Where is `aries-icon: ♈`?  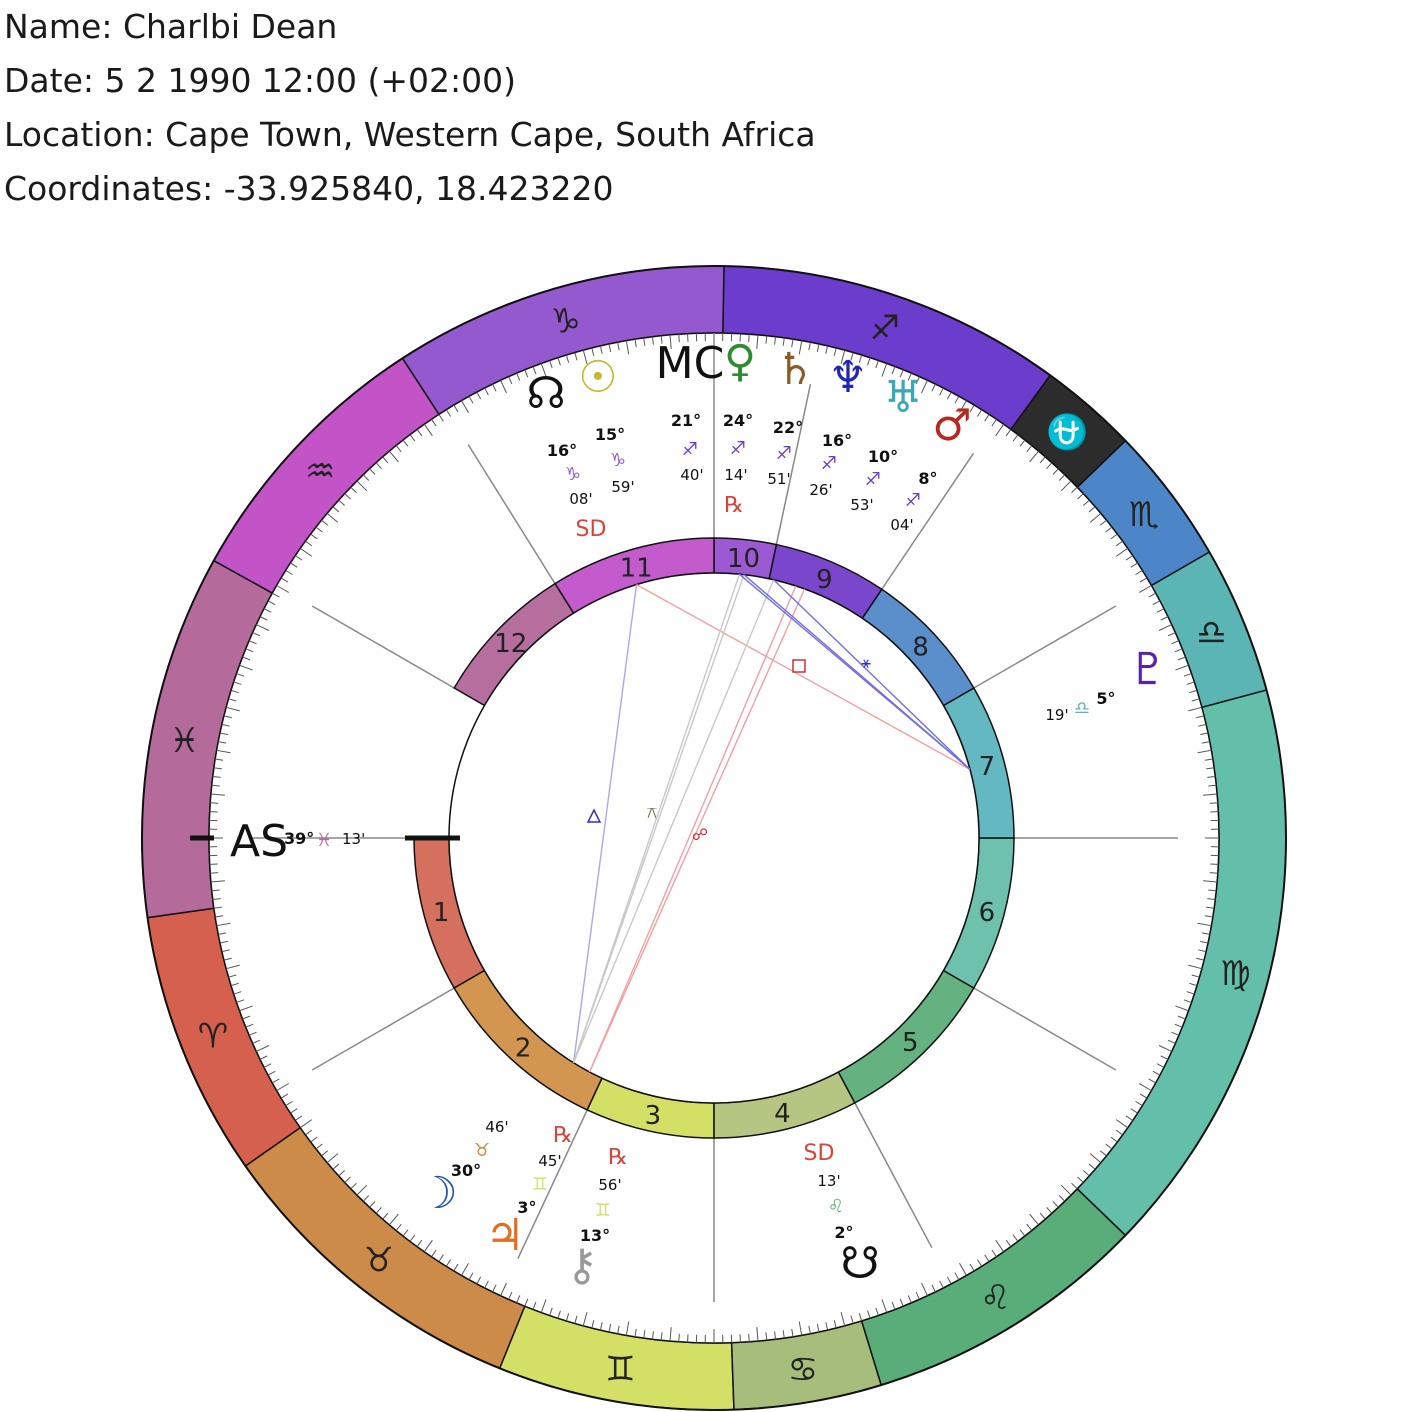
aries-icon: ♈ is located at coordinates (213, 1036).